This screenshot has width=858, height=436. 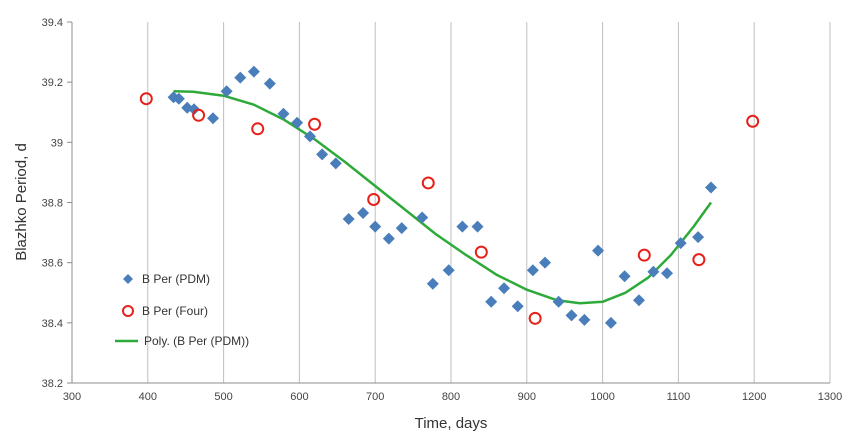 What do you see at coordinates (196, 341) in the screenshot?
I see `legend-label-poly: Poly. (B Per (PDM))` at bounding box center [196, 341].